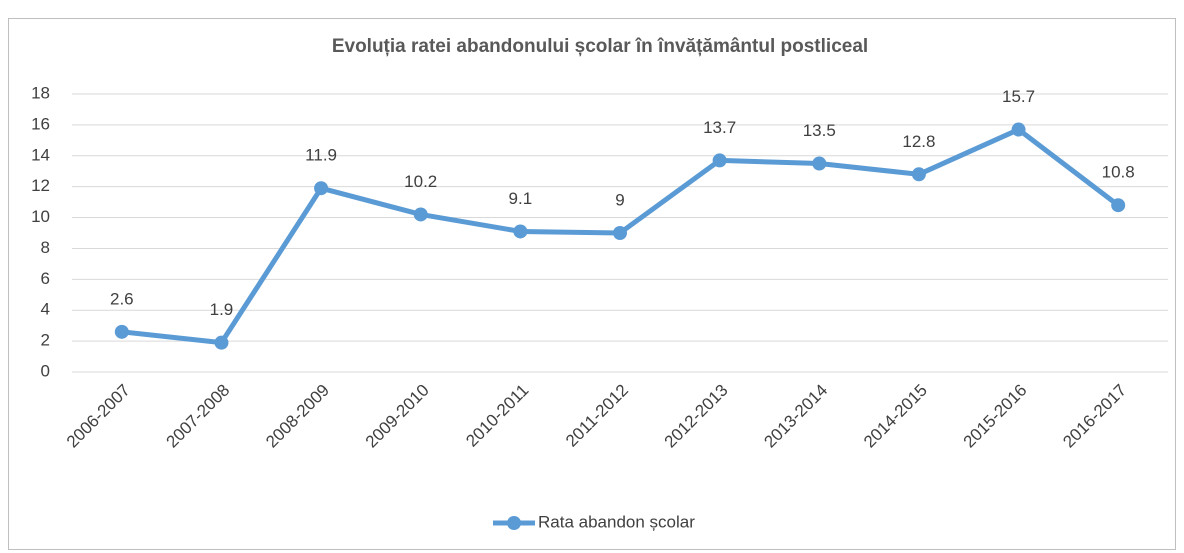 The width and height of the screenshot is (1184, 553). What do you see at coordinates (222, 309) in the screenshot?
I see `data-label: 1.9` at bounding box center [222, 309].